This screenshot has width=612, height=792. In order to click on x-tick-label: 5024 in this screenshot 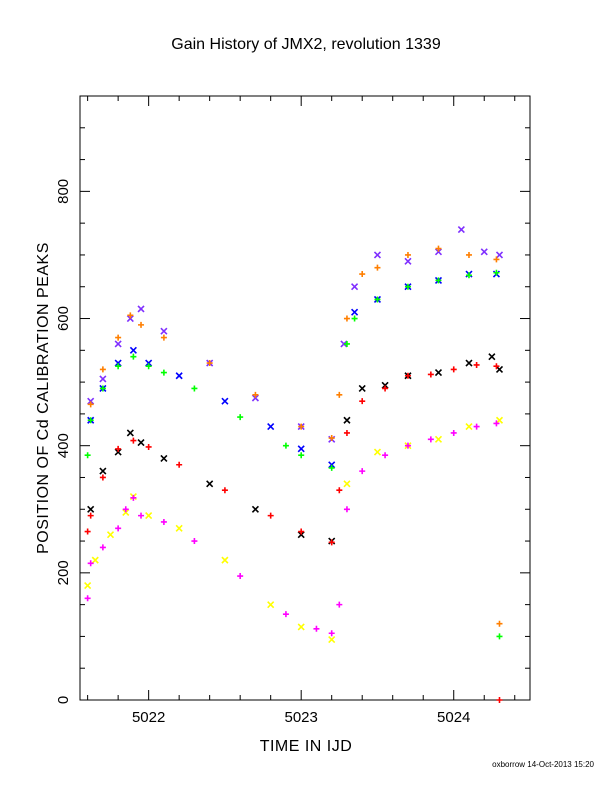, I will do `click(453, 717)`.